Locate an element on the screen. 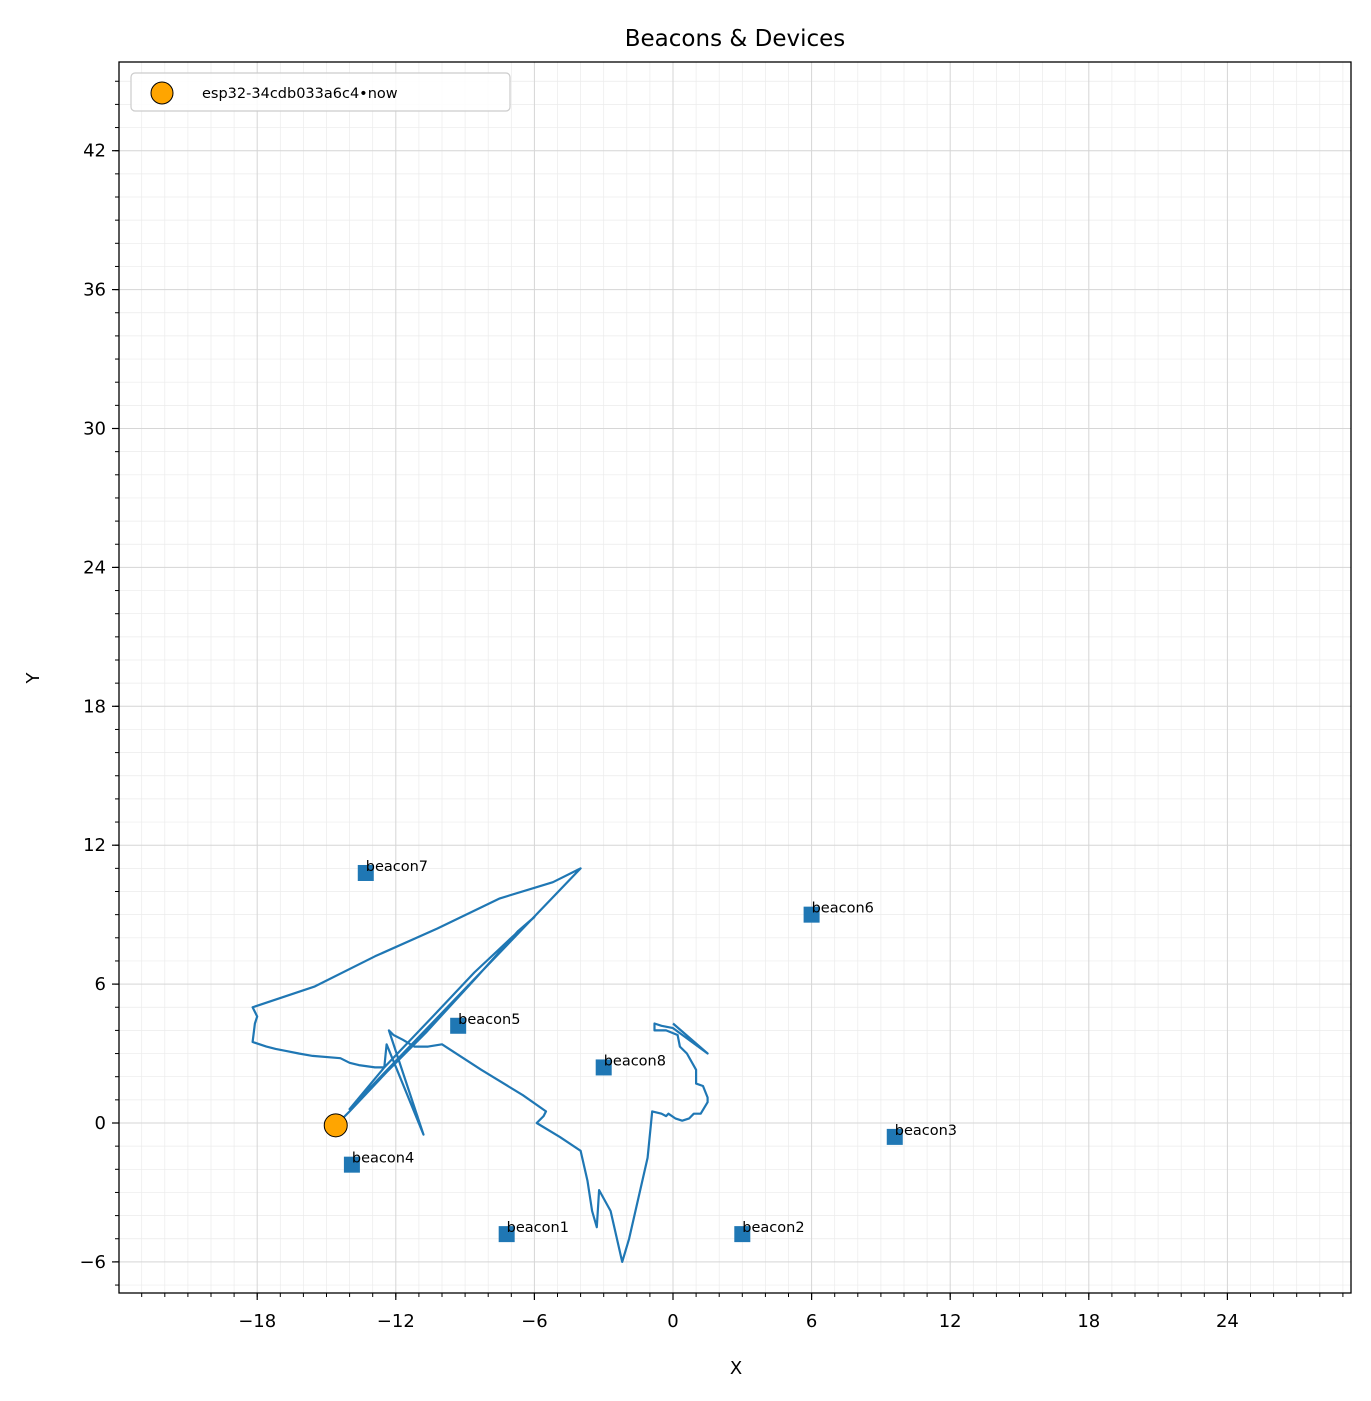  chart-title: Beacons & Devices is located at coordinates (735, 39).